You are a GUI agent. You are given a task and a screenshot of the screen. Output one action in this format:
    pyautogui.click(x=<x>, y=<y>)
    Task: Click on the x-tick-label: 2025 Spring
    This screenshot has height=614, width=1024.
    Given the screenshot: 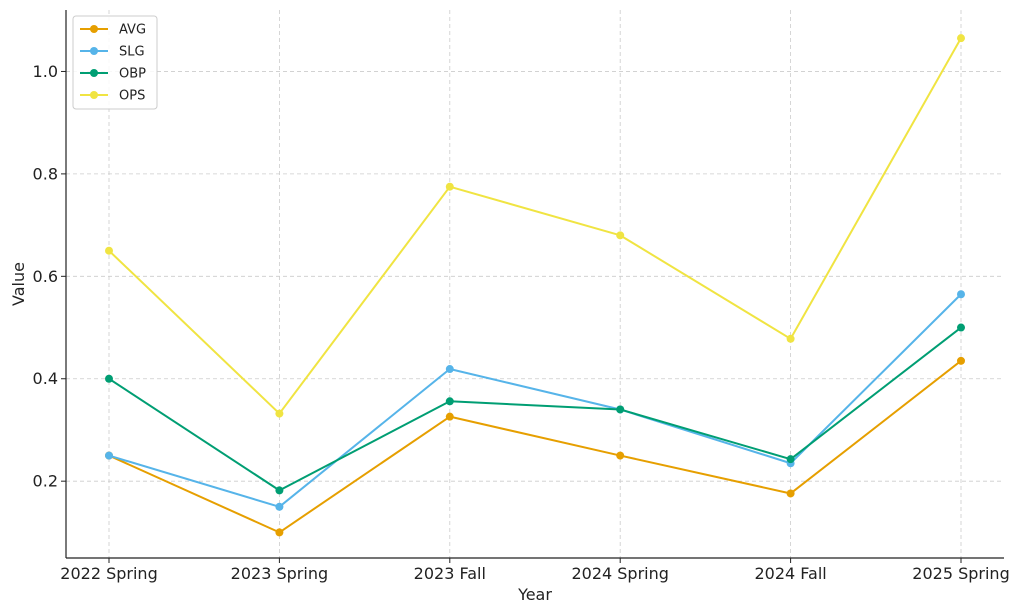 What is the action you would take?
    pyautogui.click(x=960, y=573)
    